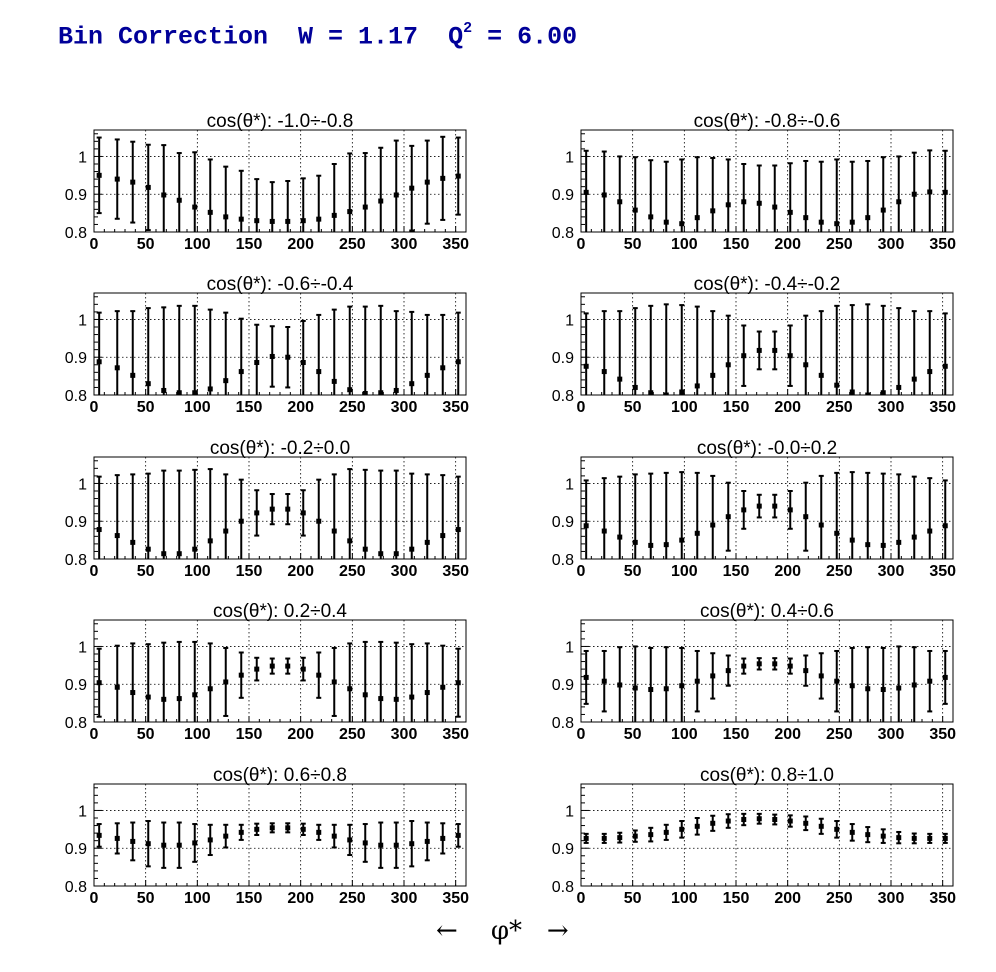 The height and width of the screenshot is (972, 996). What do you see at coordinates (94, 244) in the screenshot?
I see `x-tick-label: 0` at bounding box center [94, 244].